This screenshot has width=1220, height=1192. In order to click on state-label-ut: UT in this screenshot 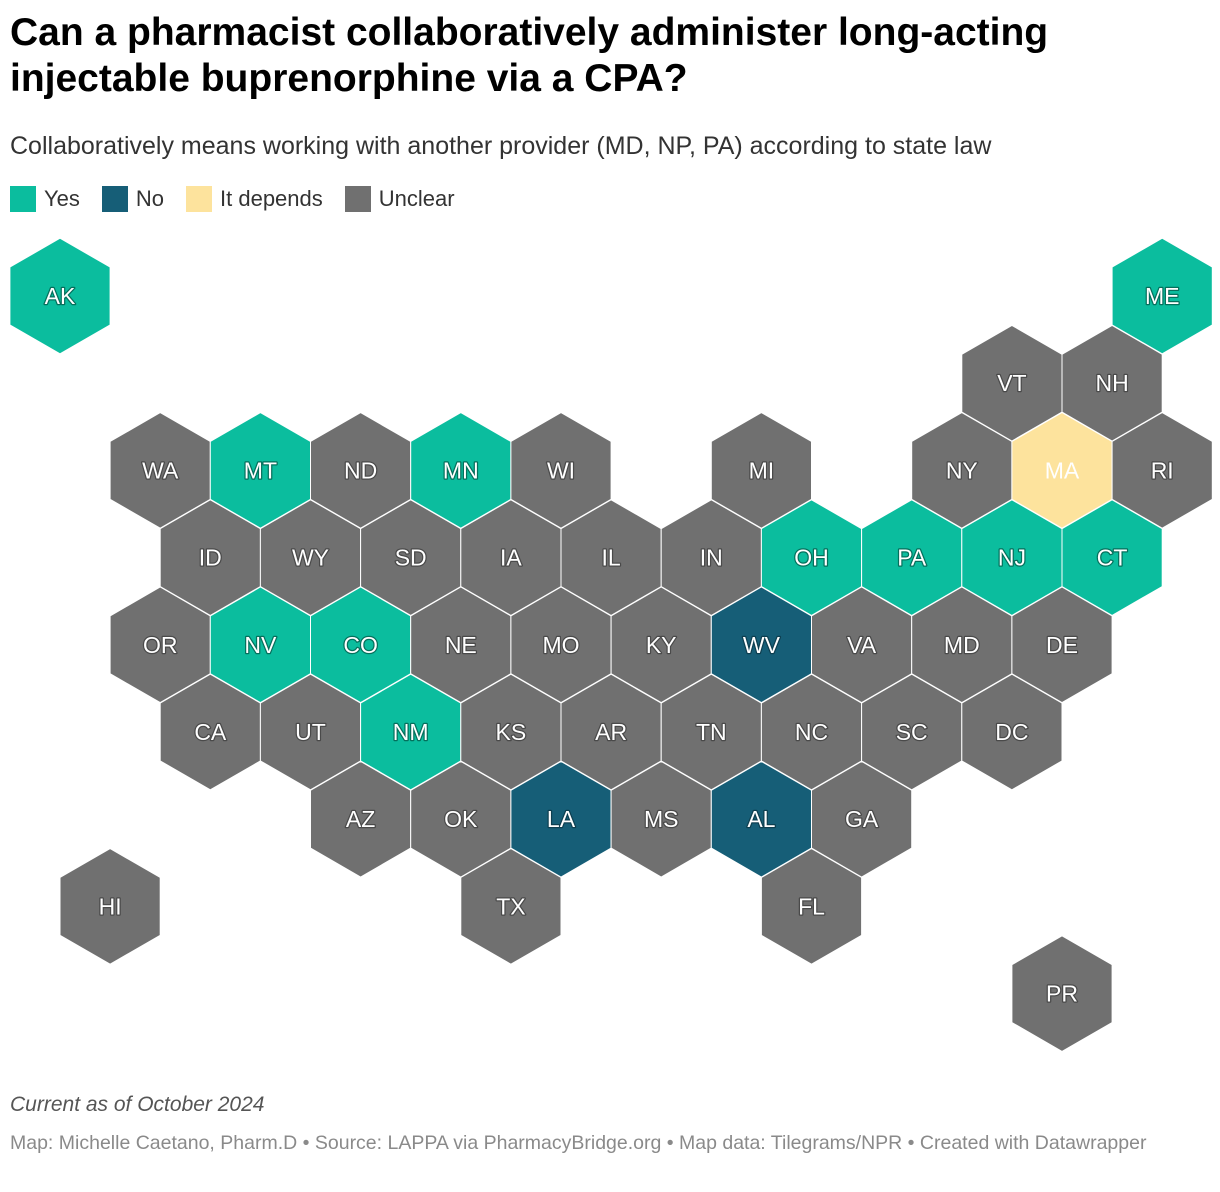, I will do `click(310, 732)`.